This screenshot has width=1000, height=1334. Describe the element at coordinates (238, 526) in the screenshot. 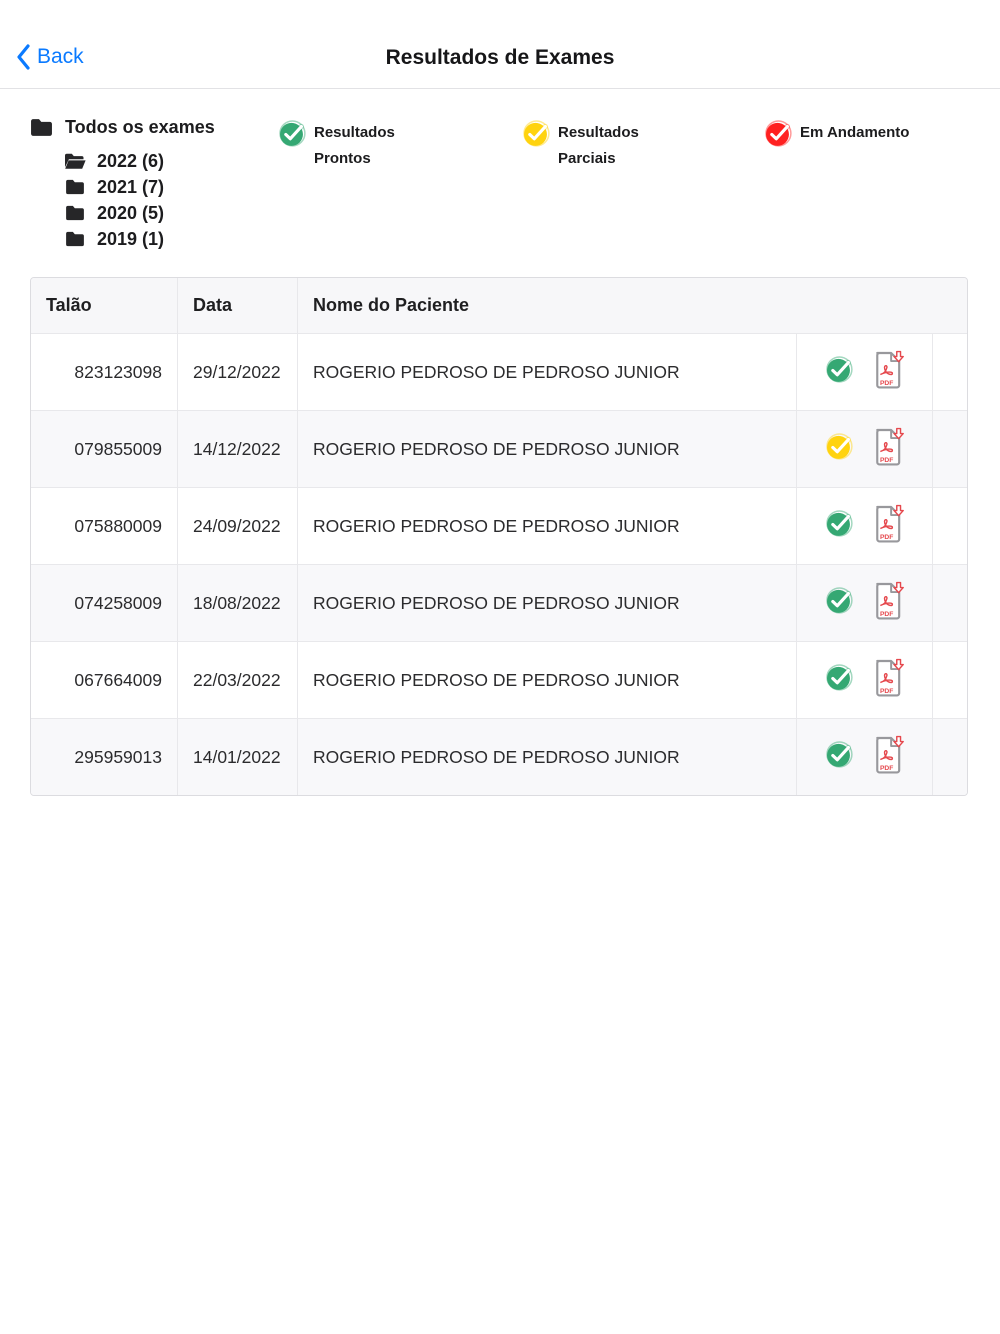

I see `cell-data: 24/09/2022` at that location.